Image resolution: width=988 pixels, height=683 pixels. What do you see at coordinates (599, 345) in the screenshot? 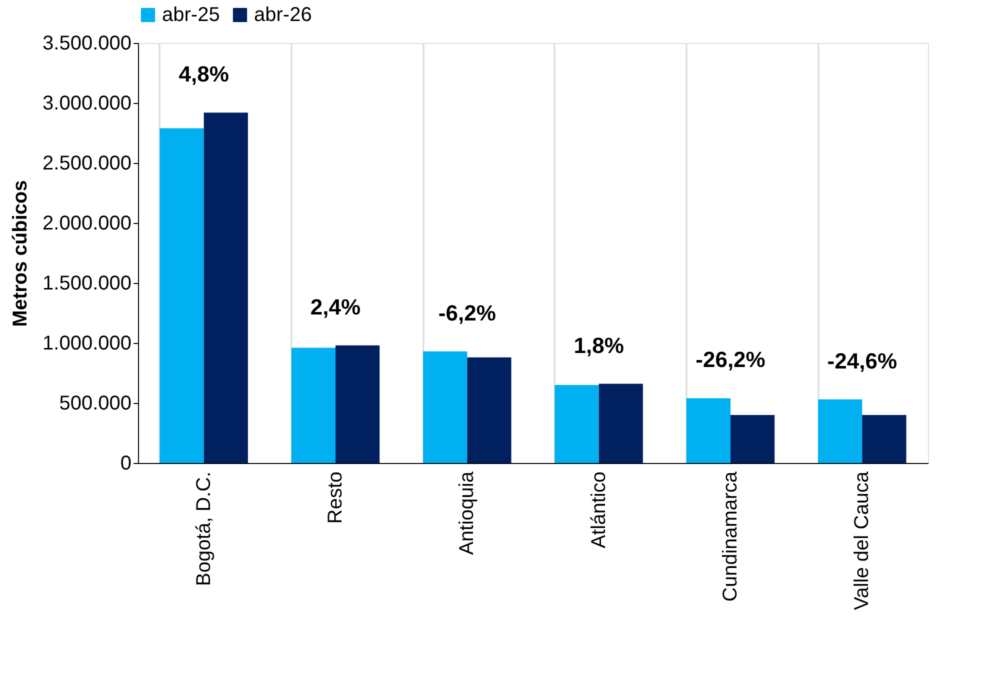
I see `annotation: 1,8%` at bounding box center [599, 345].